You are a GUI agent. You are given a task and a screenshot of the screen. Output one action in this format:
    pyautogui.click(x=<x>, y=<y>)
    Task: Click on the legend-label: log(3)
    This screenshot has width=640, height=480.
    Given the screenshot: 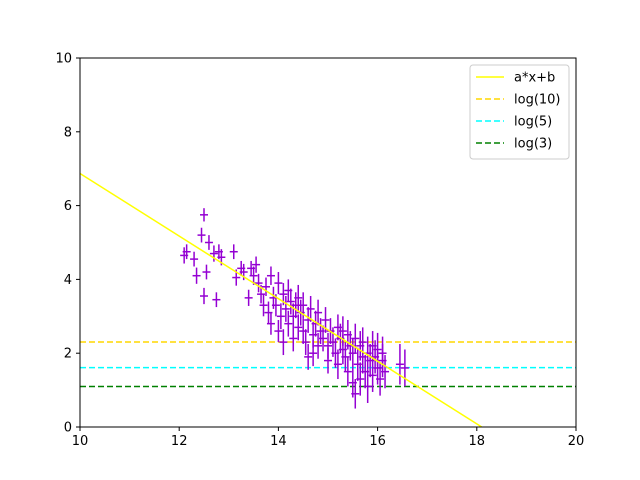 What is the action you would take?
    pyautogui.click(x=533, y=144)
    